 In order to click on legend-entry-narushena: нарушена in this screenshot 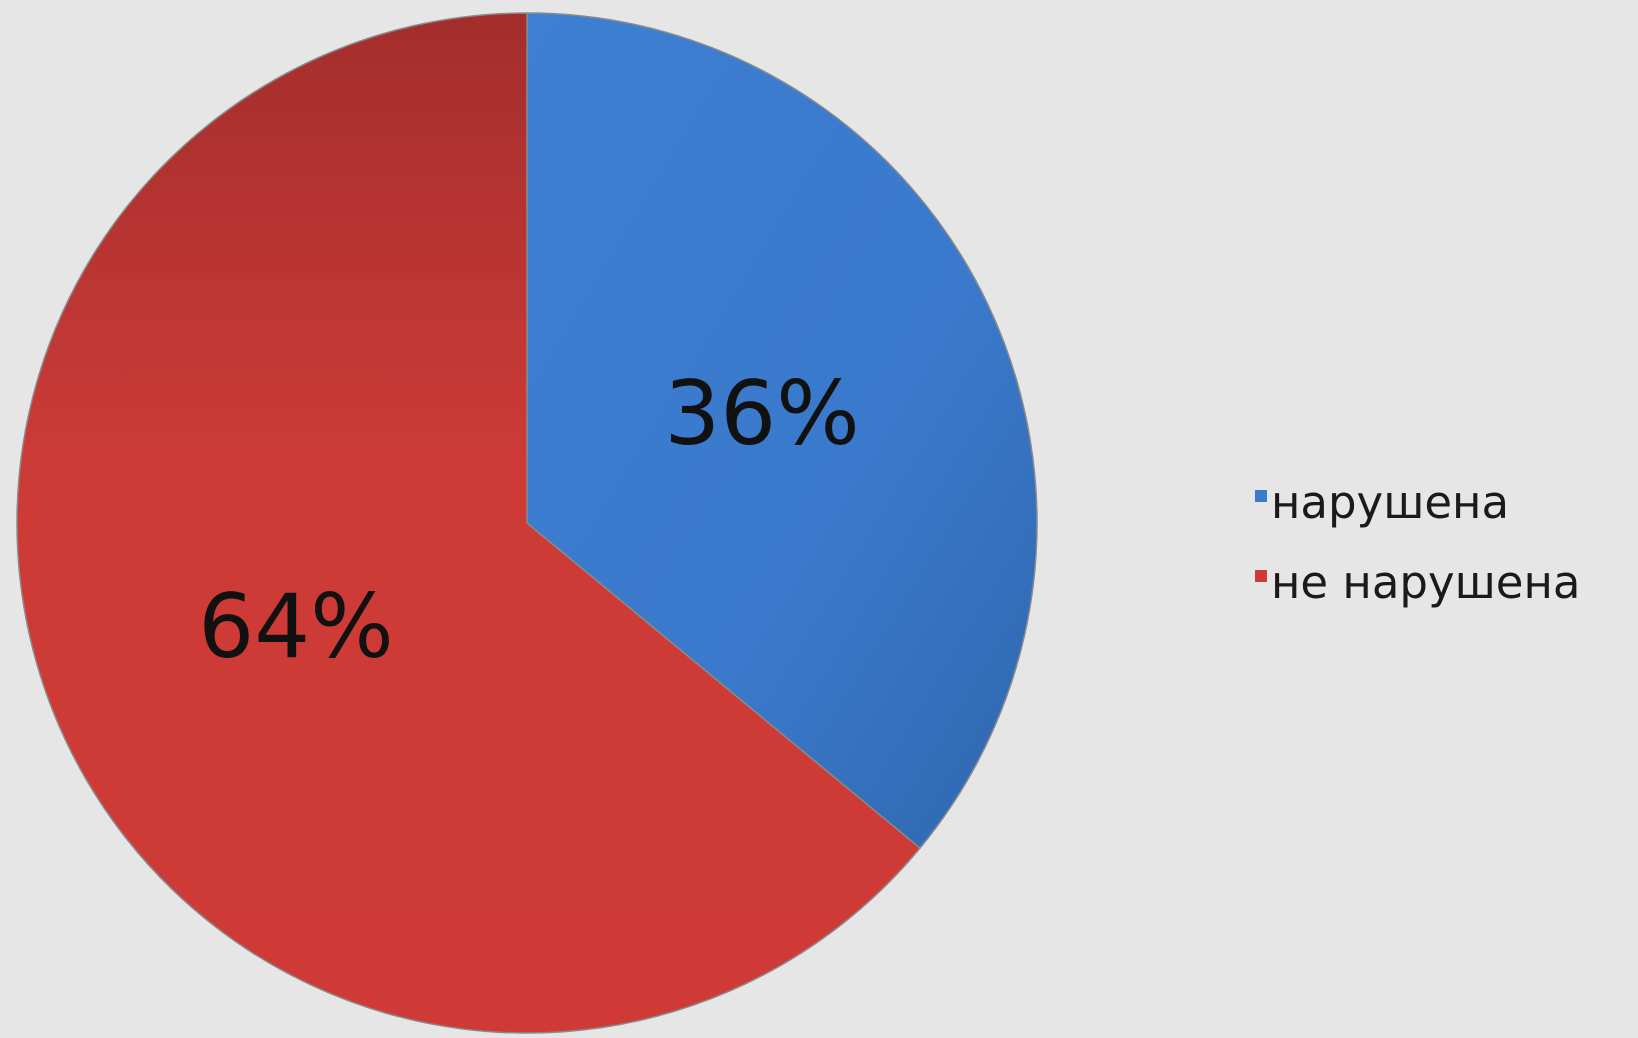, I will do `click(1417, 503)`.